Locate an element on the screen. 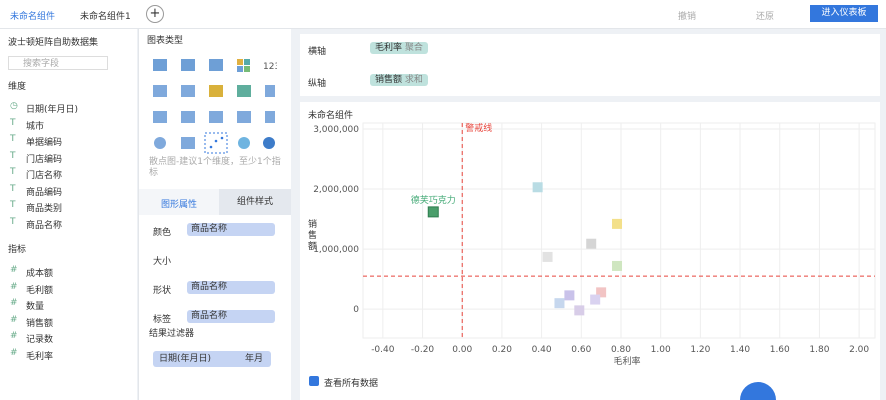 Image resolution: width=886 pixels, height=400 pixels. y-tick-label: 3,000,000 is located at coordinates (336, 130).